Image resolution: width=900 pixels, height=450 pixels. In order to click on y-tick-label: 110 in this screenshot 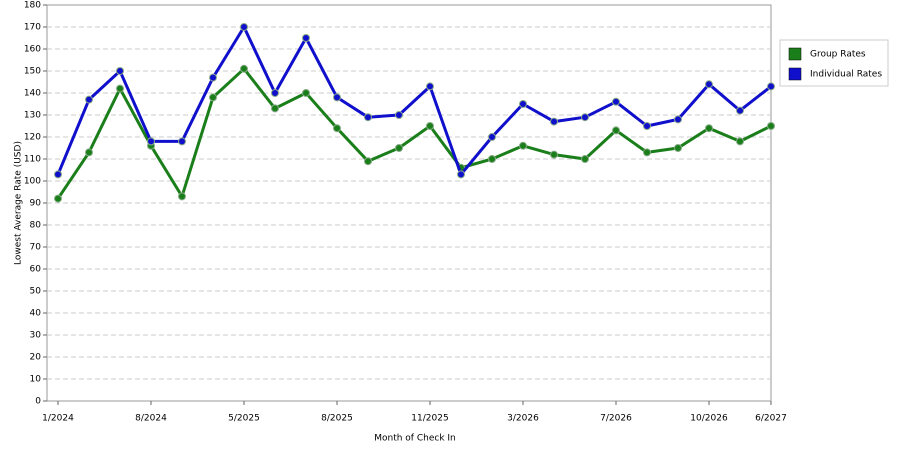, I will do `click(32, 160)`.